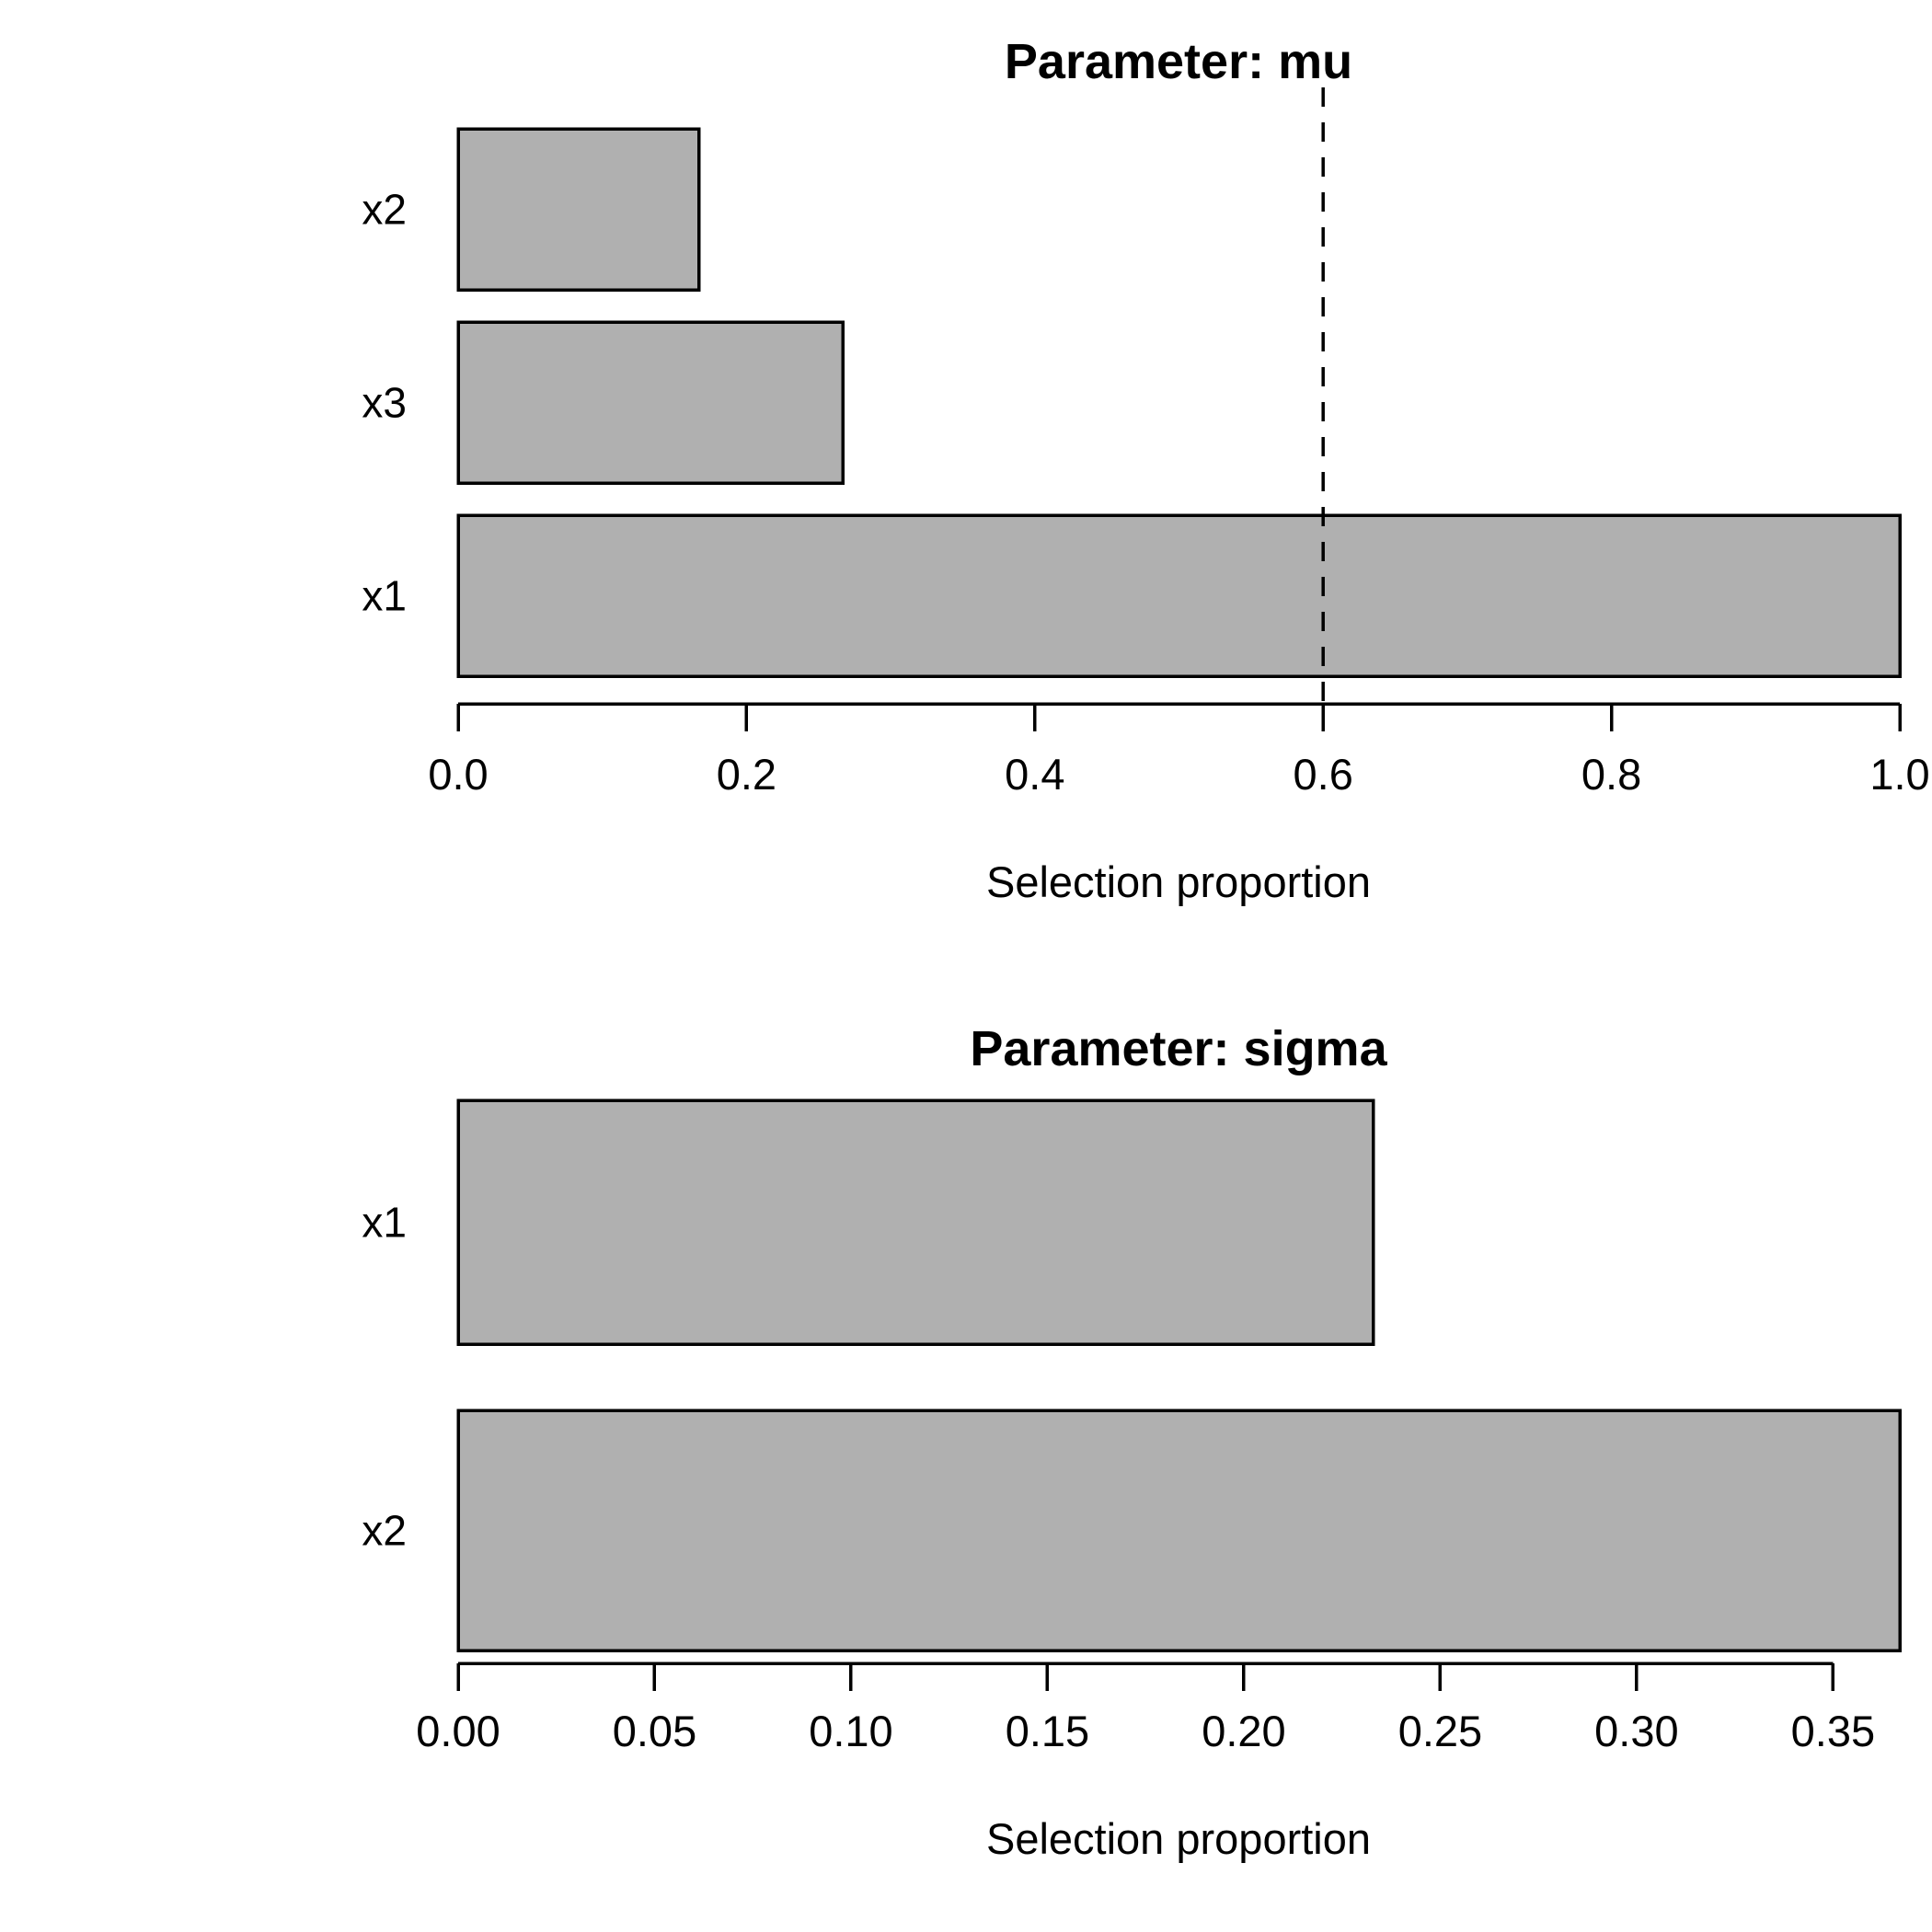 The height and width of the screenshot is (1932, 1932). What do you see at coordinates (1611, 774) in the screenshot?
I see `x-axis-tick-label: 0.8` at bounding box center [1611, 774].